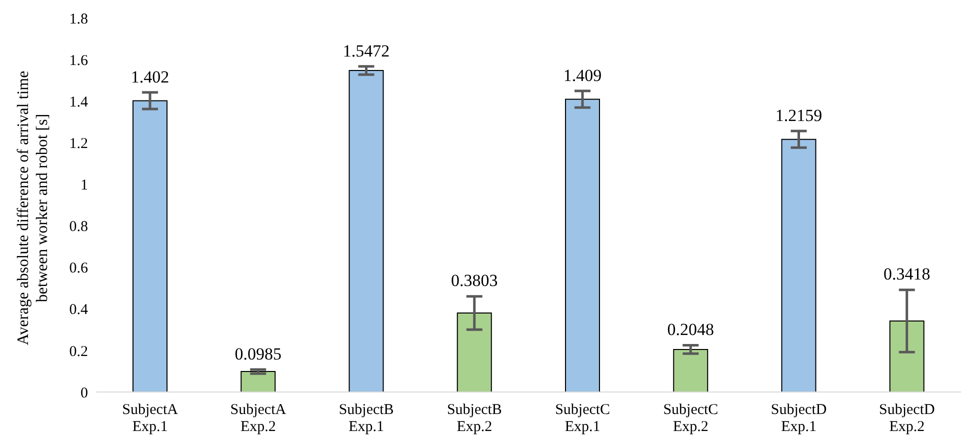 Image resolution: width=979 pixels, height=446 pixels. What do you see at coordinates (33, 208) in the screenshot?
I see `y-axis-title: Average absolute difference of arrival time between worker and robot [s]` at bounding box center [33, 208].